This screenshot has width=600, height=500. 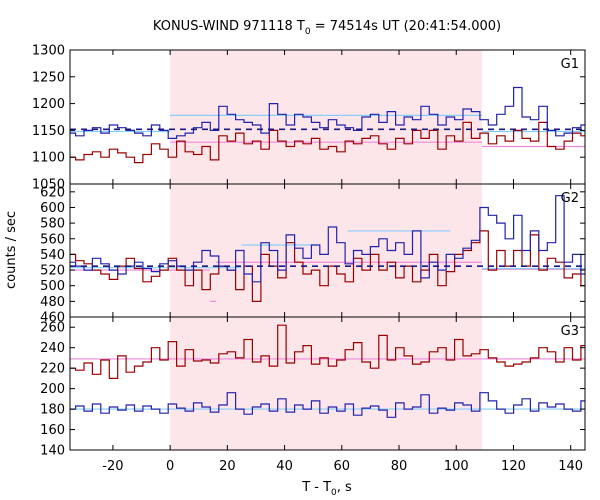 What do you see at coordinates (570, 64) in the screenshot?
I see `panel-label: G1` at bounding box center [570, 64].